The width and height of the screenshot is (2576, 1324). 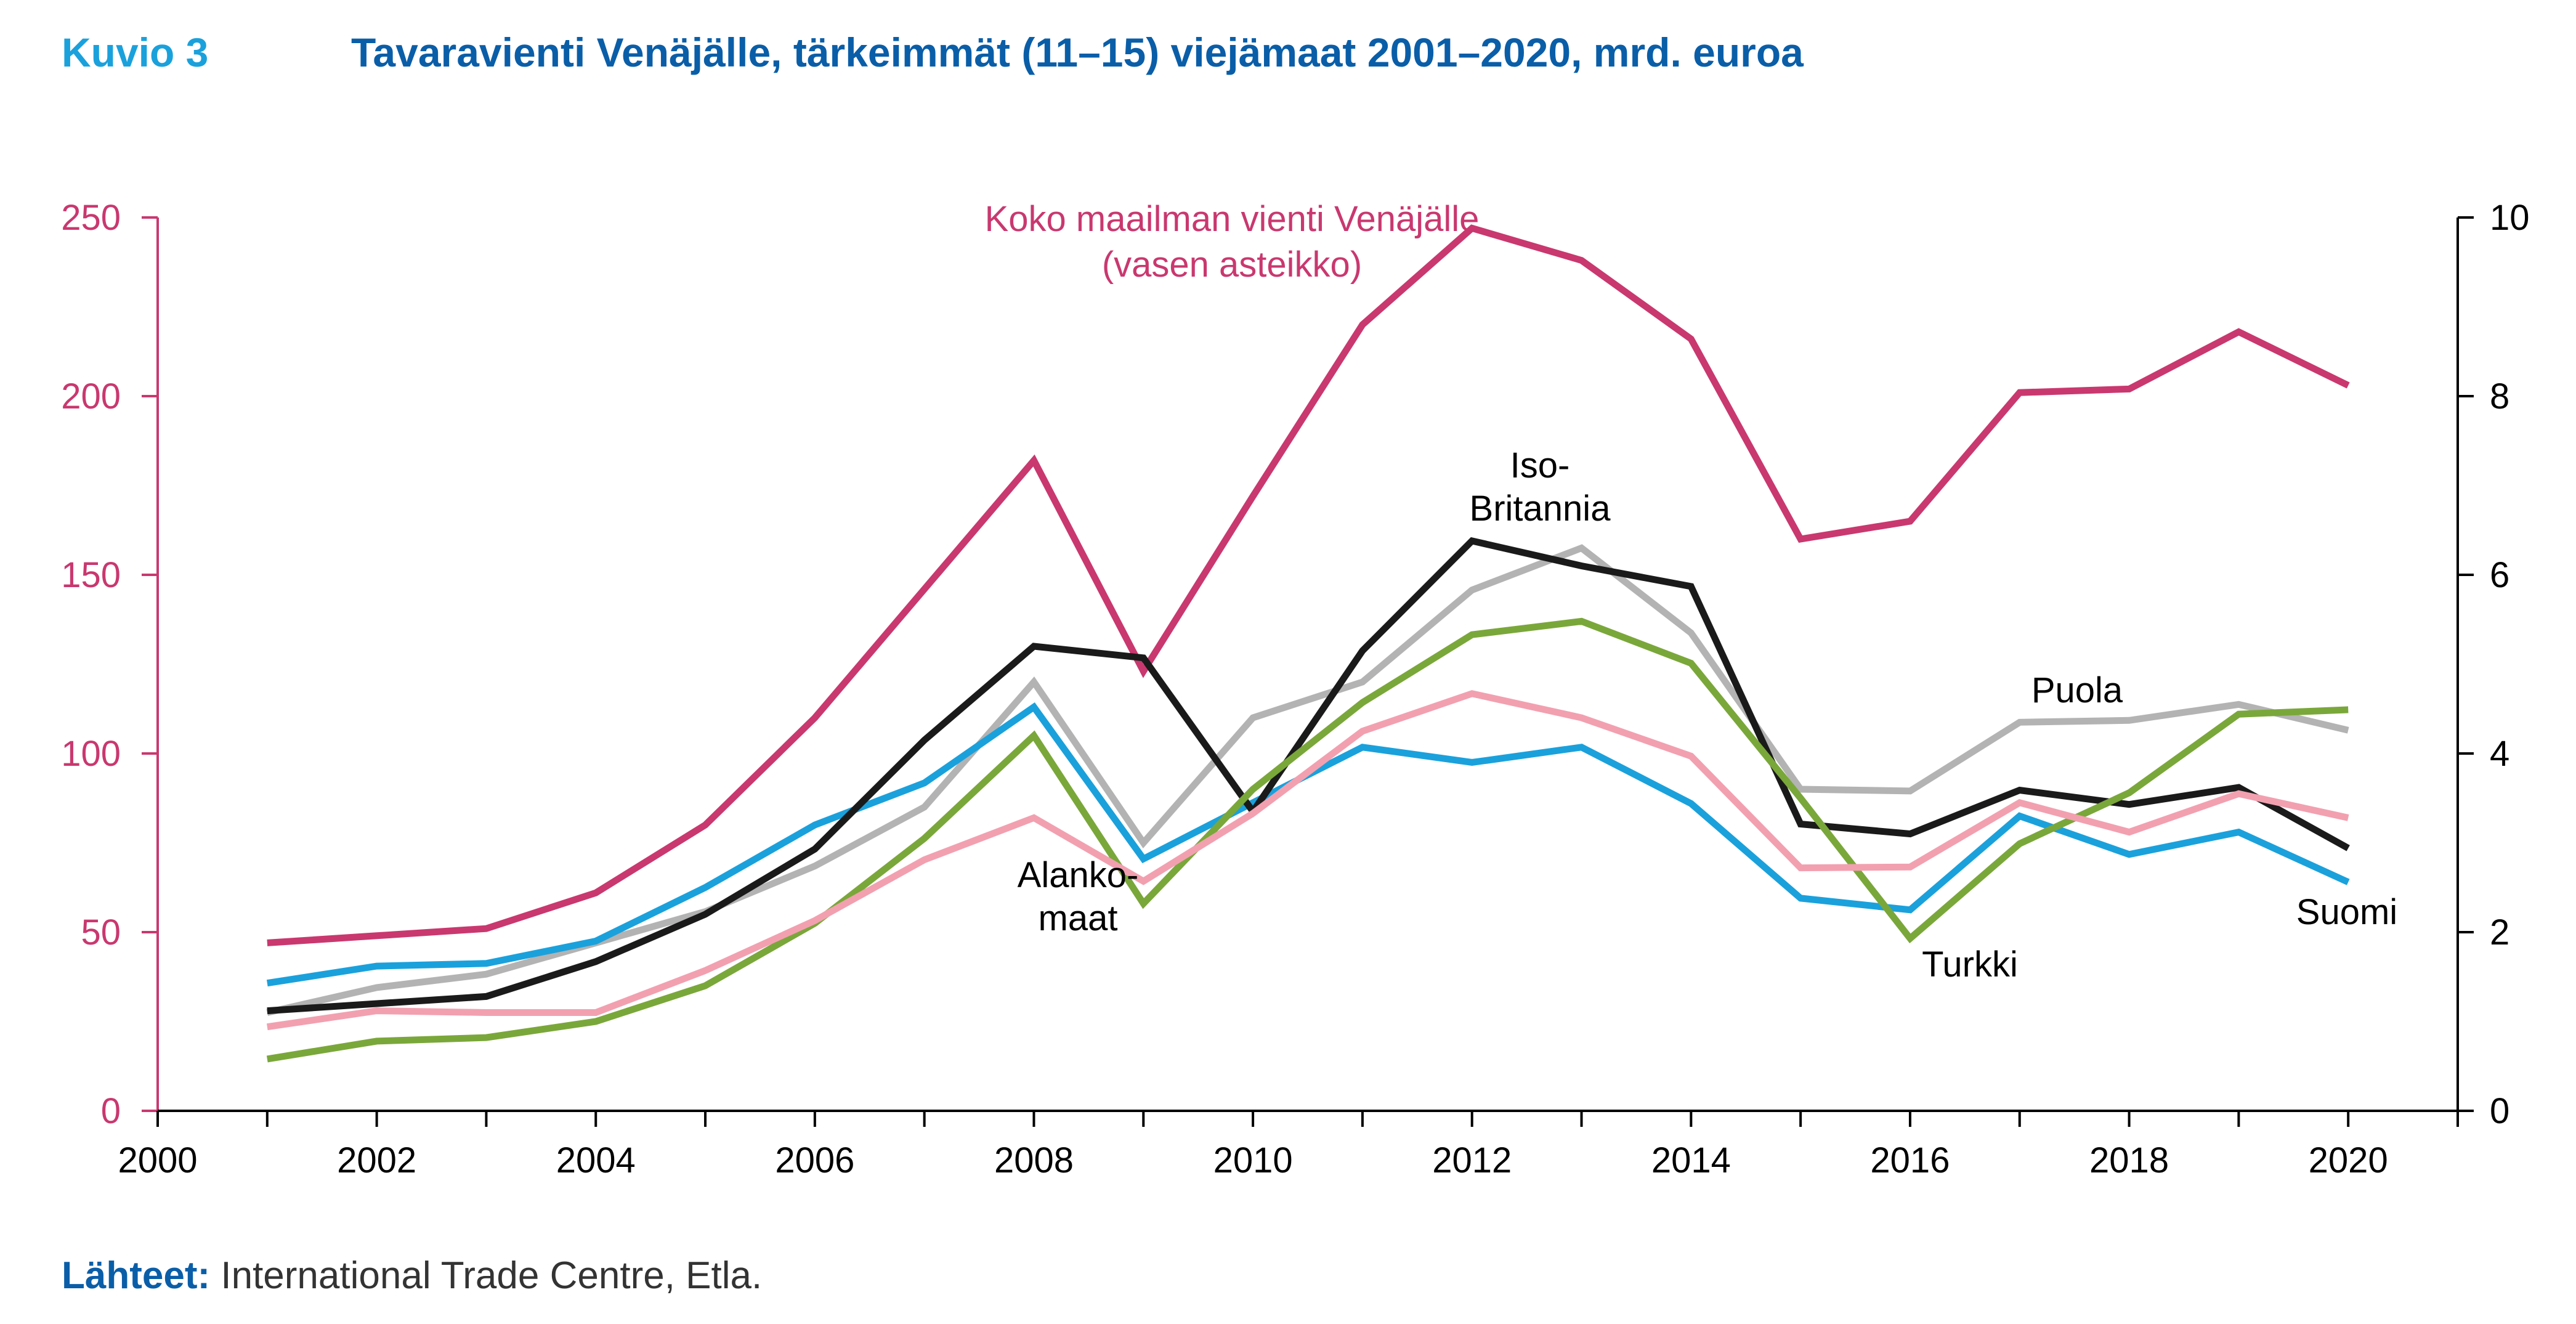 I want to click on series-label: Turkki, so click(x=1970, y=964).